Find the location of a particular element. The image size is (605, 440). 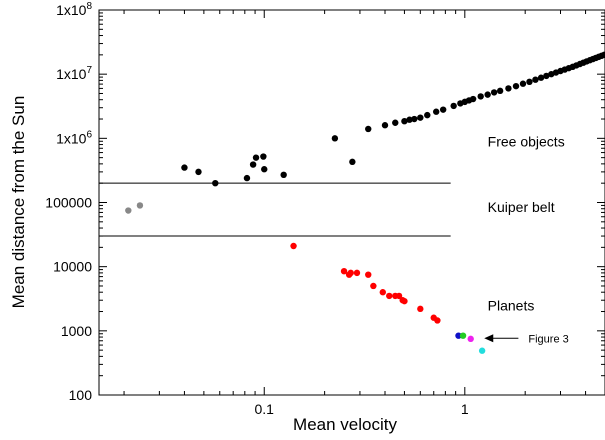

y-tick-label: 100000 is located at coordinates (68, 203).